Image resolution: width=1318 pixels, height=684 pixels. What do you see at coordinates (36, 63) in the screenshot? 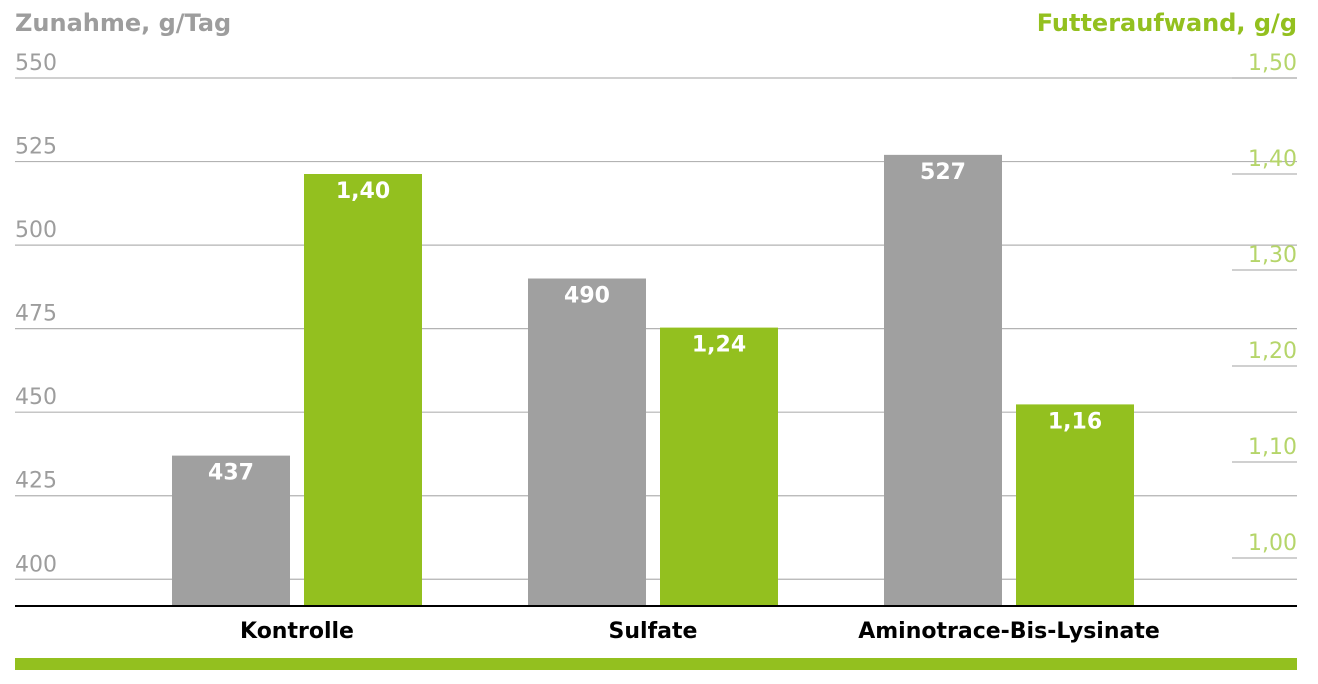
I see `y-tick-label: 550` at bounding box center [36, 63].